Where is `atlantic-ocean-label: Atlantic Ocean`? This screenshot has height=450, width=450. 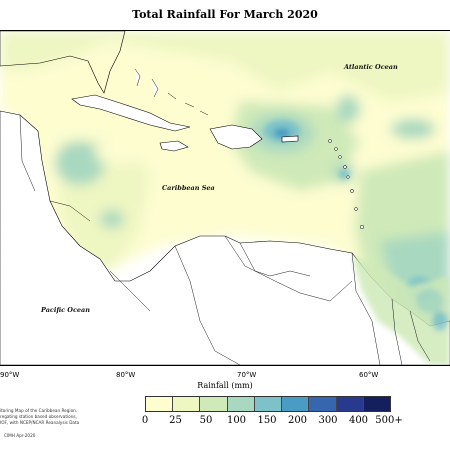
atlantic-ocean-label: Atlantic Ocean is located at coordinates (371, 67).